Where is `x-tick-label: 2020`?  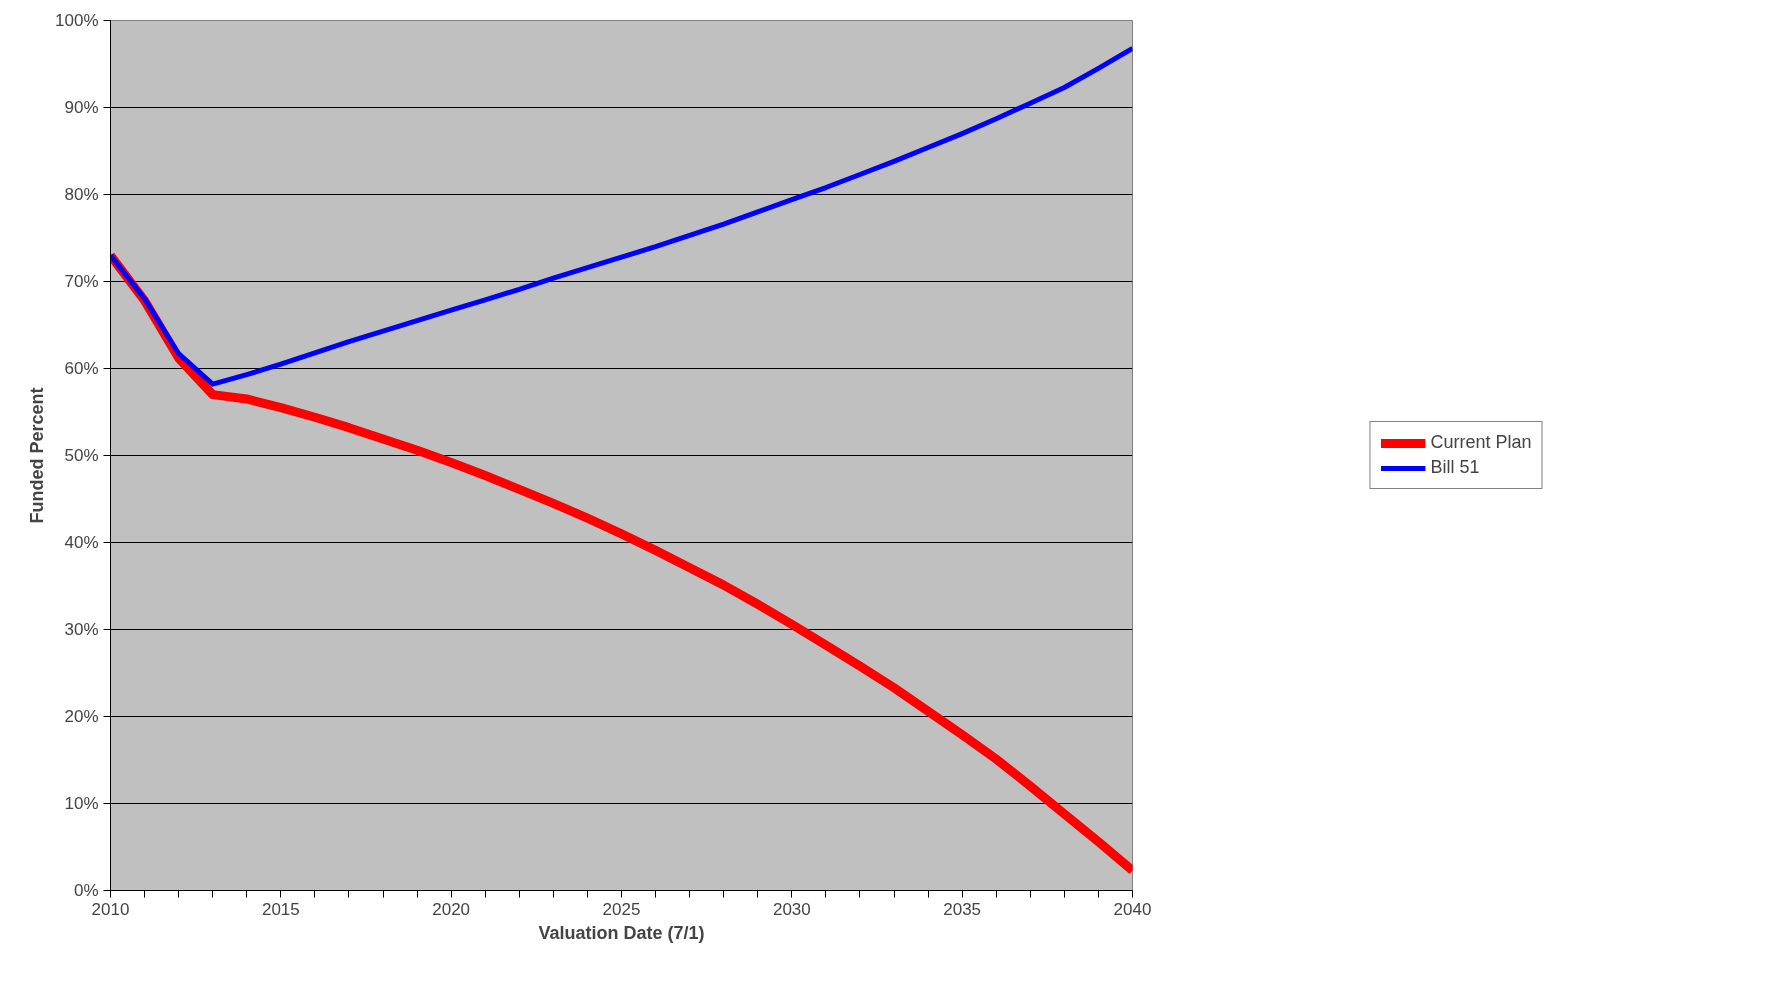
x-tick-label: 2020 is located at coordinates (451, 909).